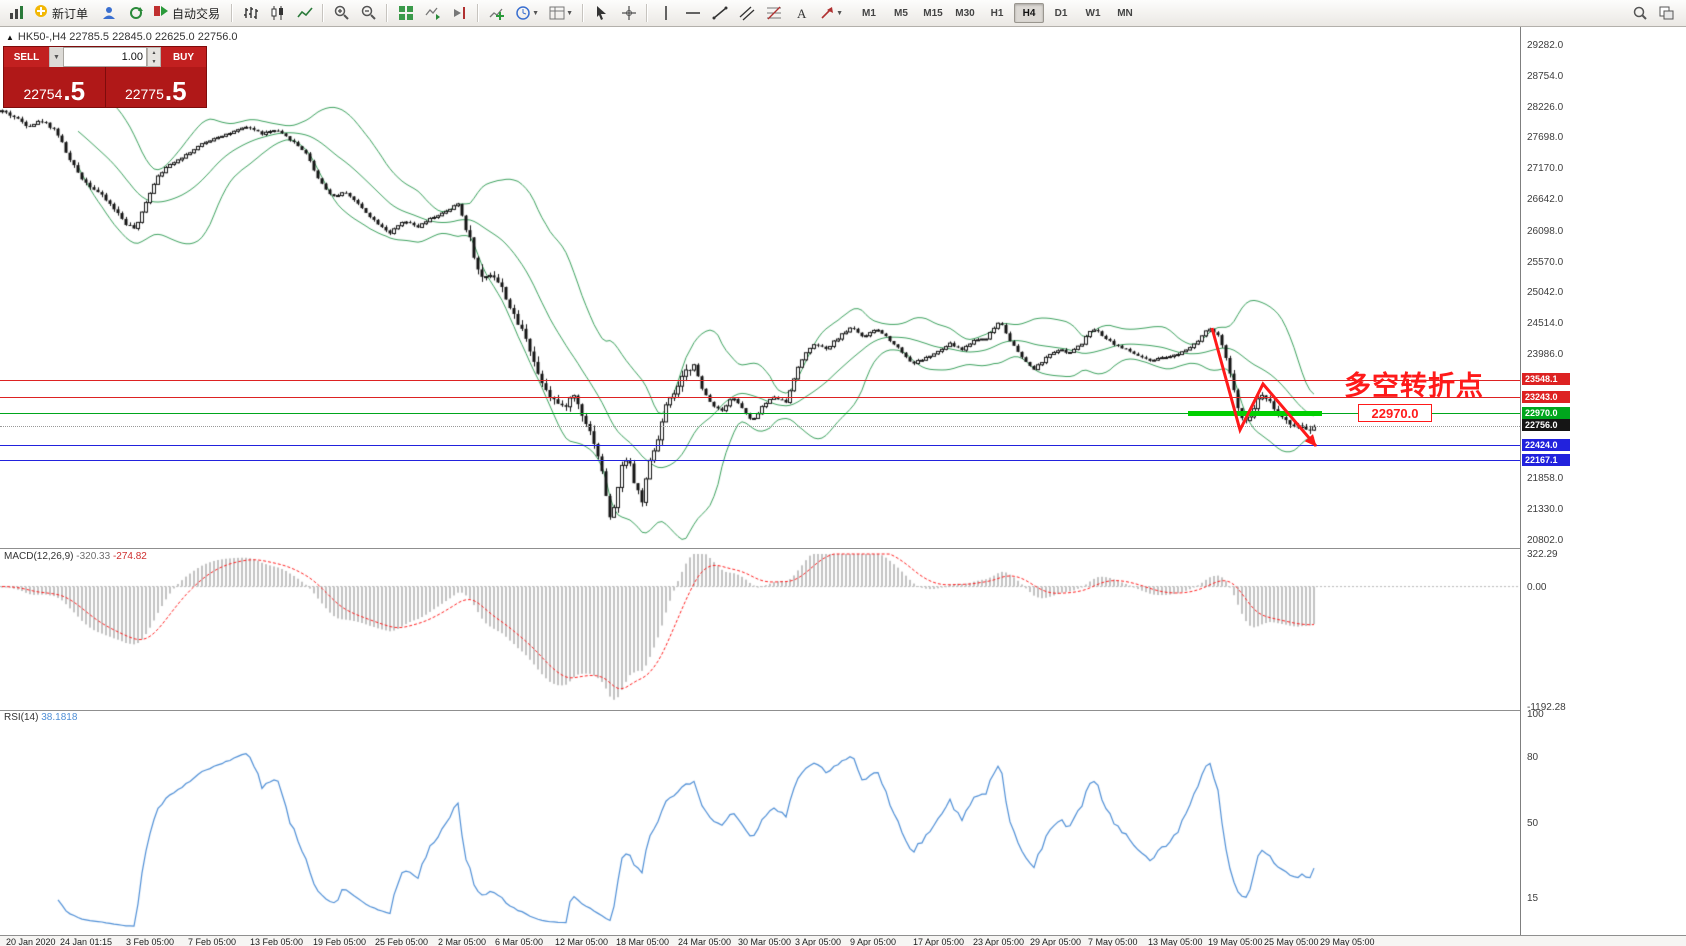 The width and height of the screenshot is (1686, 946). Describe the element at coordinates (1537, 587) in the screenshot. I see `macd-axis-label: 0.00` at that location.